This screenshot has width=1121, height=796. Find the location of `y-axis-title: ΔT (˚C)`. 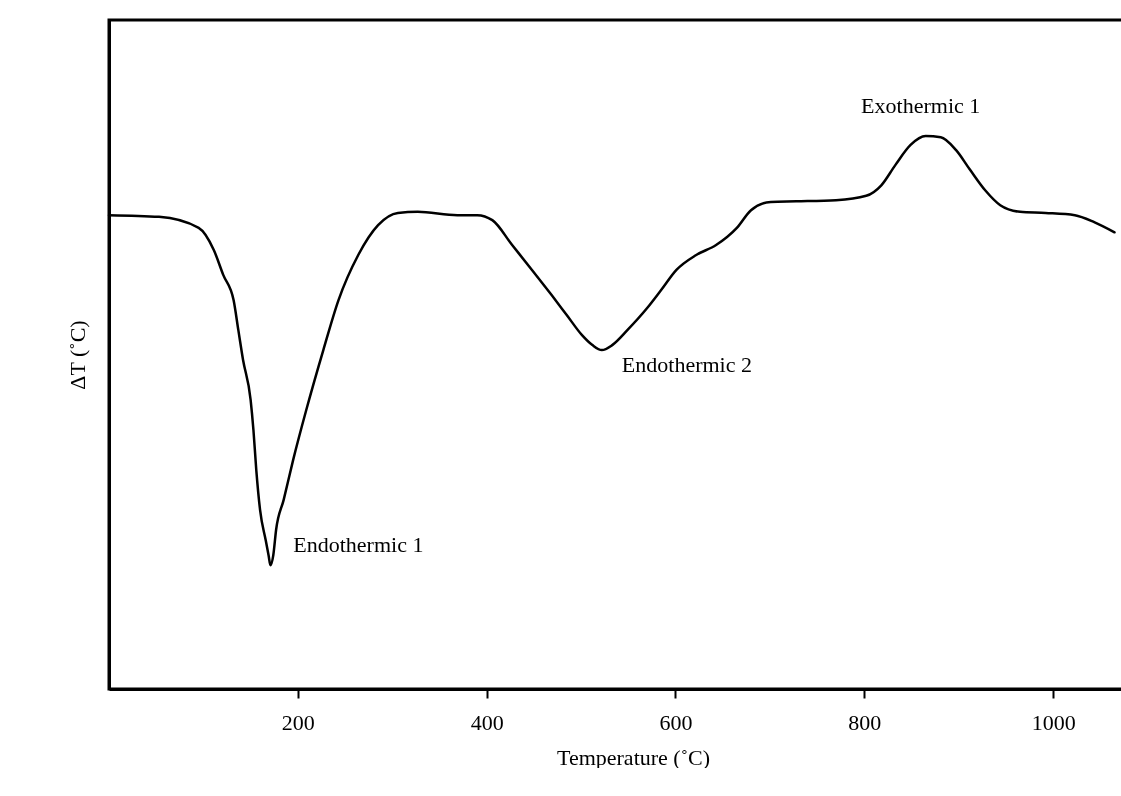

y-axis-title: ΔT (˚C) is located at coordinates (77, 355).